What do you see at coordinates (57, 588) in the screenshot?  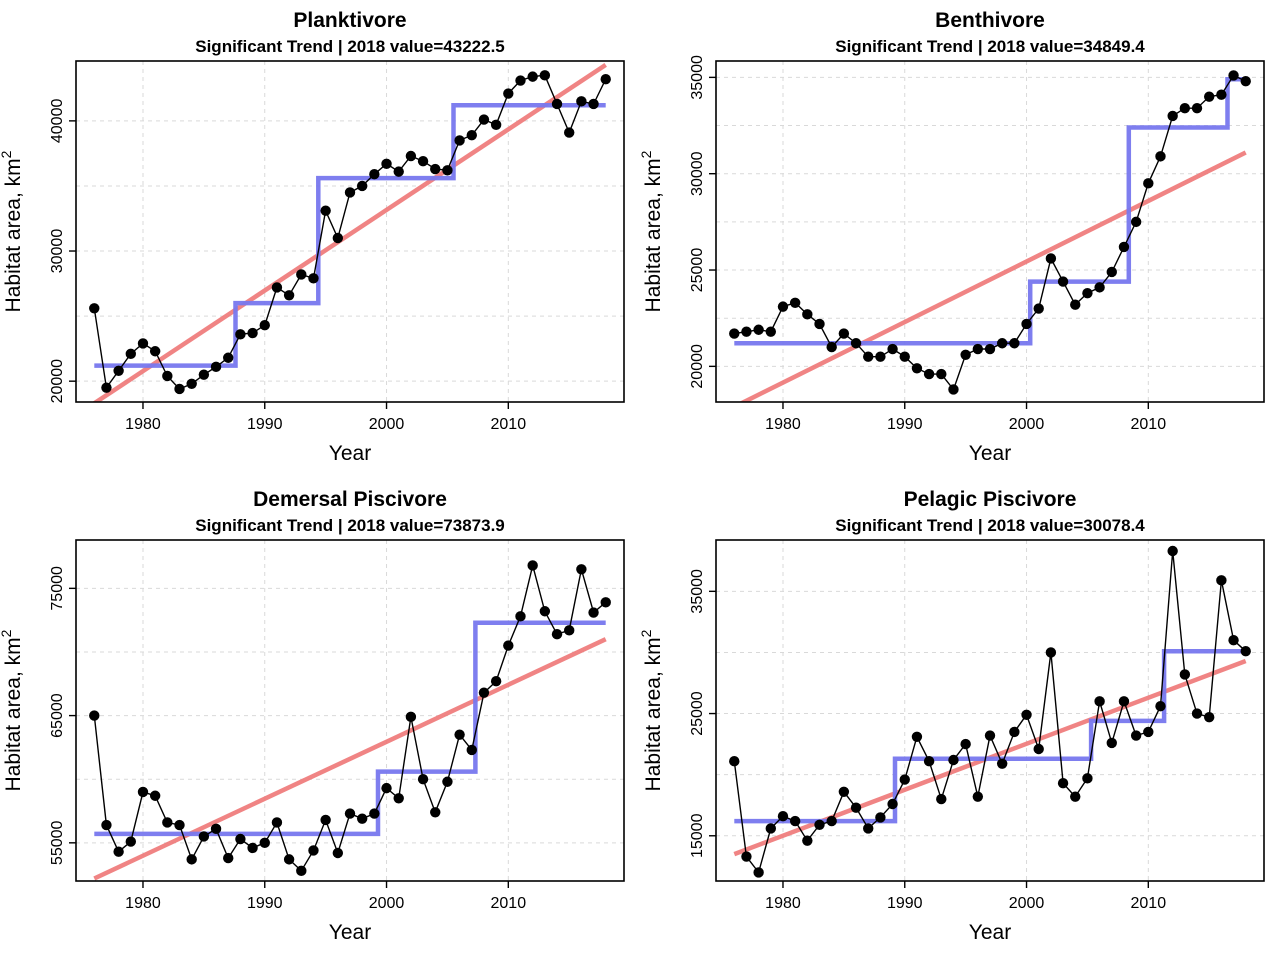 I see `y-tick-label: 75000` at bounding box center [57, 588].